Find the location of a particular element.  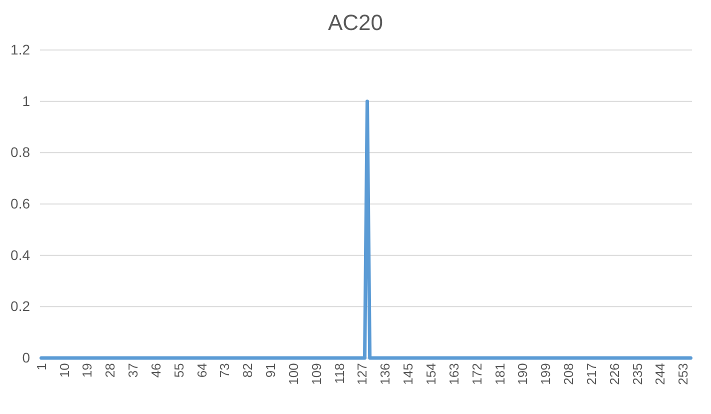

x-tick-label: 46 is located at coordinates (156, 370).